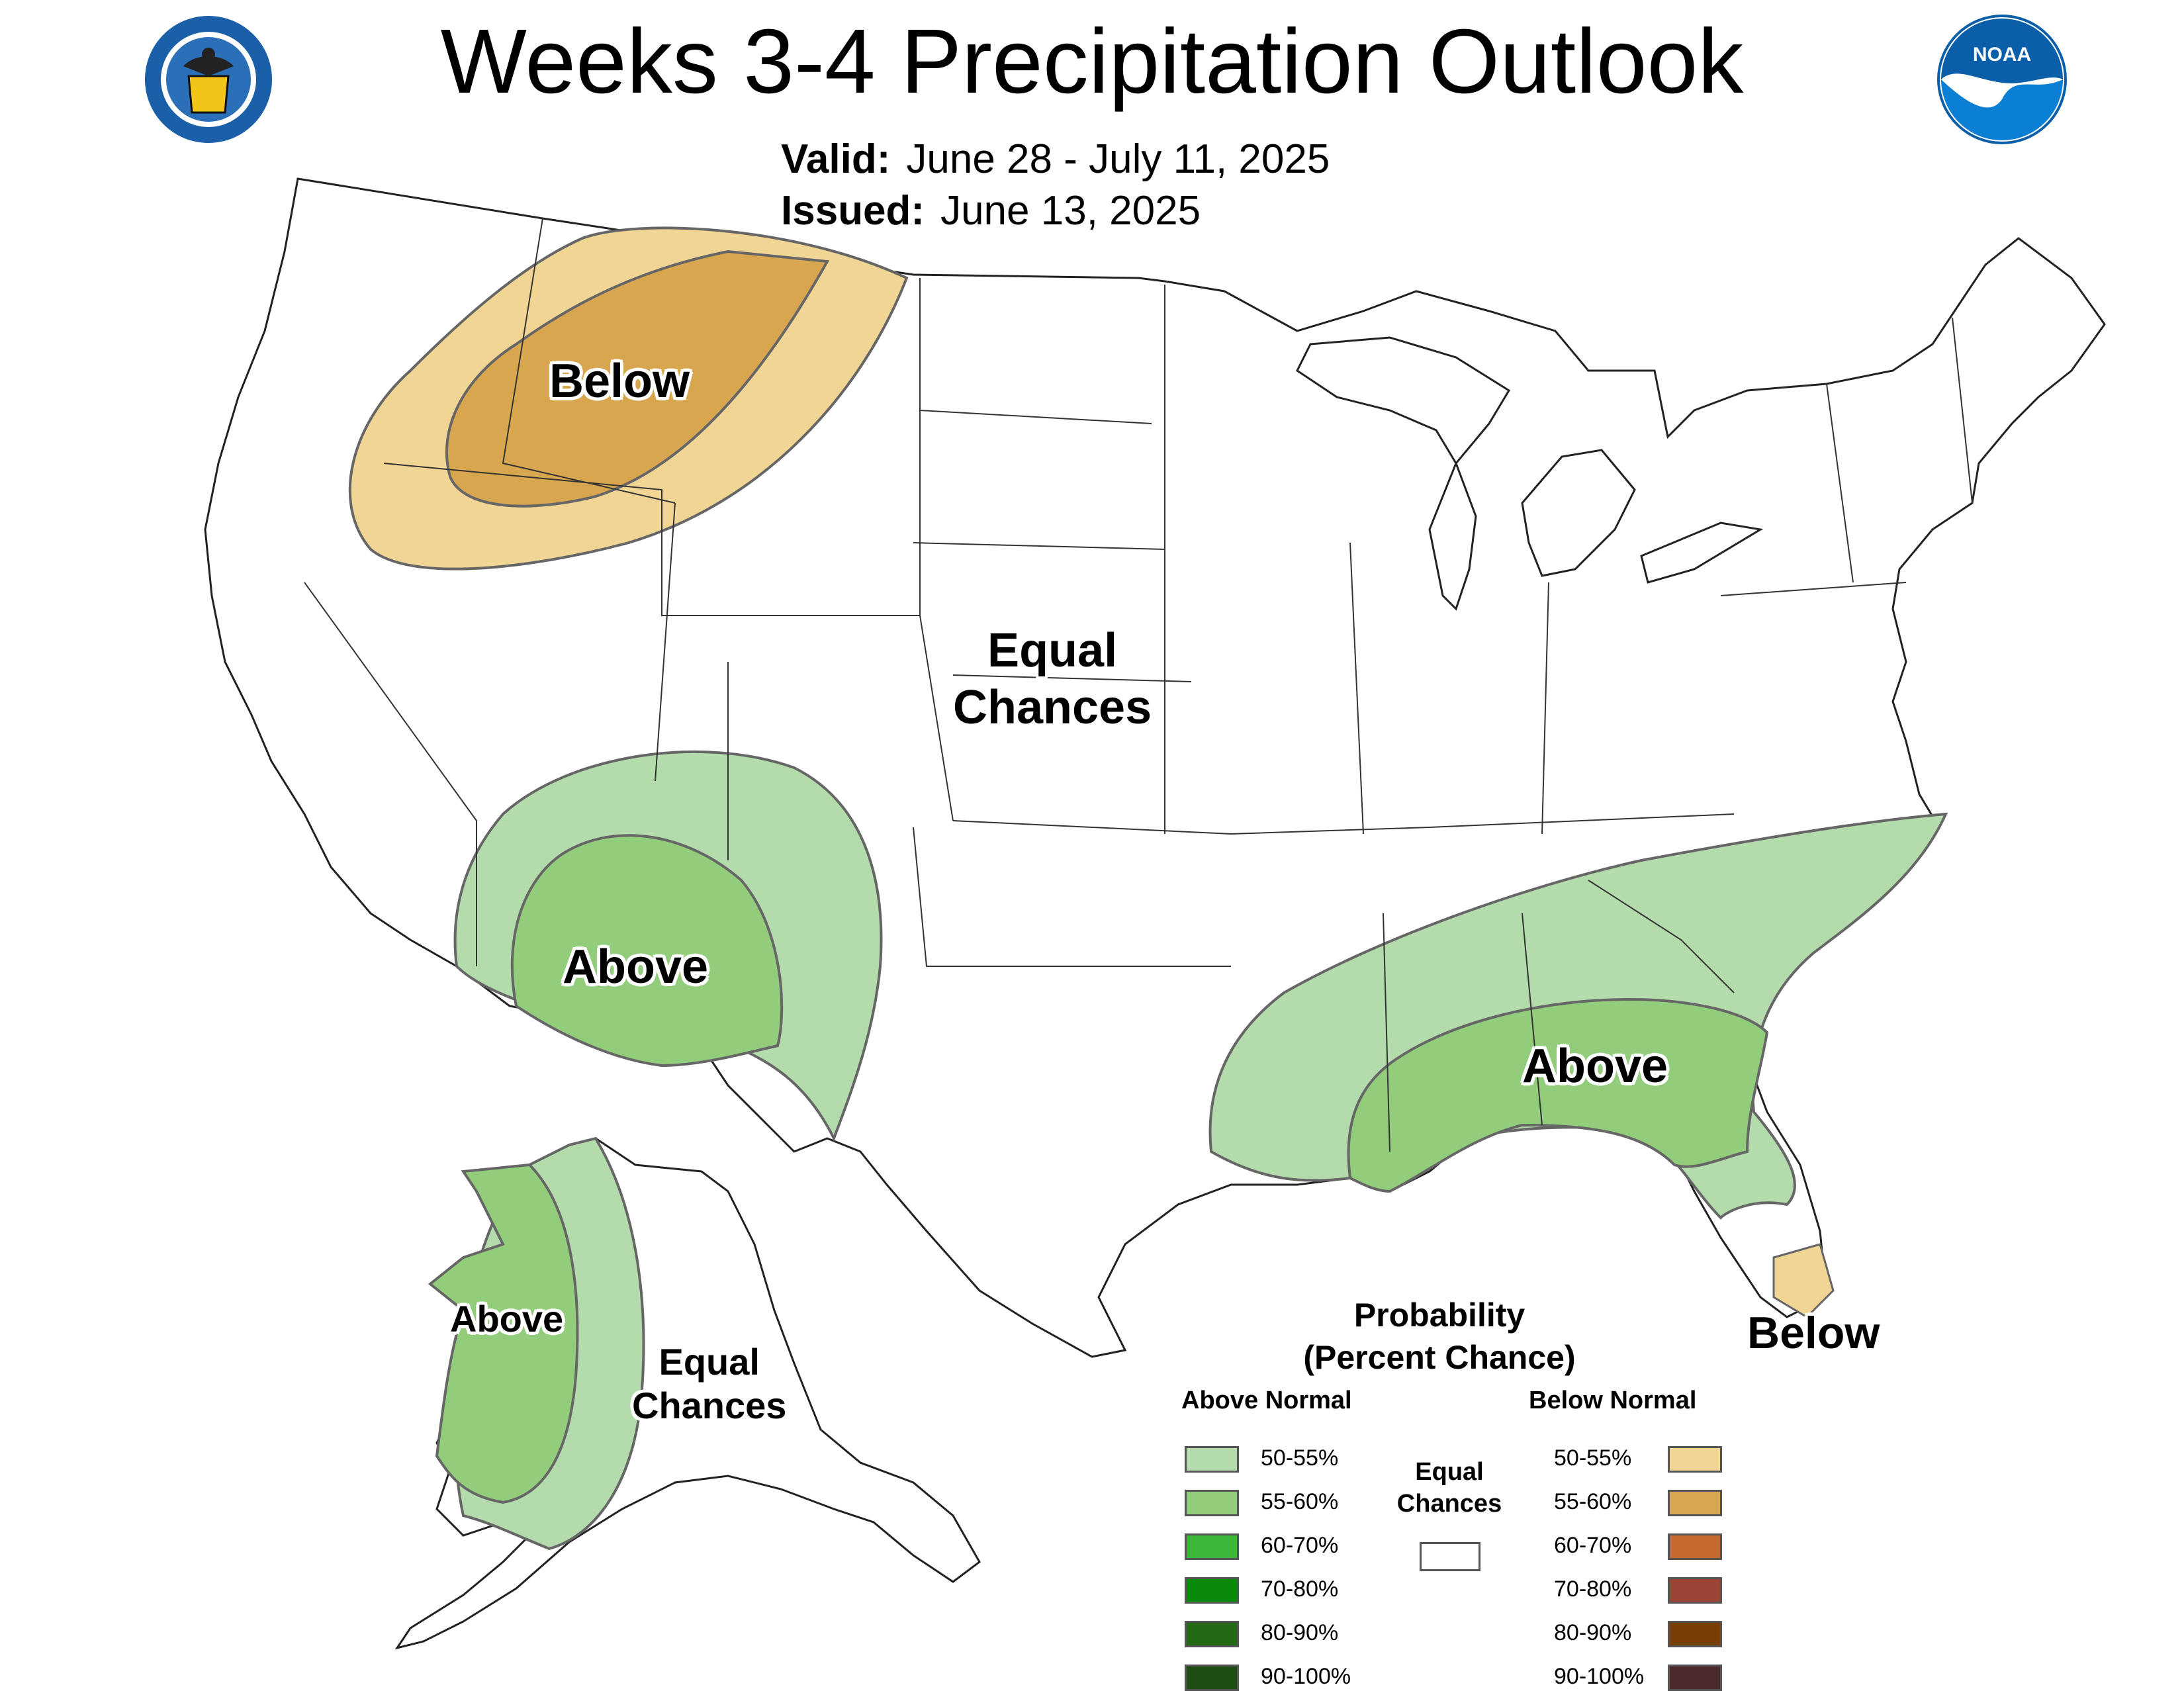 The height and width of the screenshot is (1691, 2184). What do you see at coordinates (1593, 1458) in the screenshot?
I see `legend-below-range-label: 50-55%` at bounding box center [1593, 1458].